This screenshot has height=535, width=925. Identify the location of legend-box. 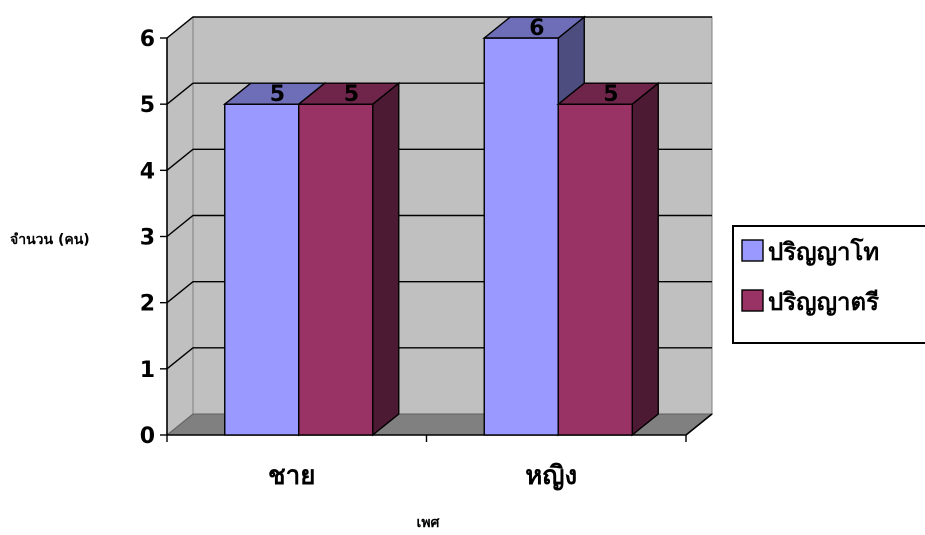
(828, 284).